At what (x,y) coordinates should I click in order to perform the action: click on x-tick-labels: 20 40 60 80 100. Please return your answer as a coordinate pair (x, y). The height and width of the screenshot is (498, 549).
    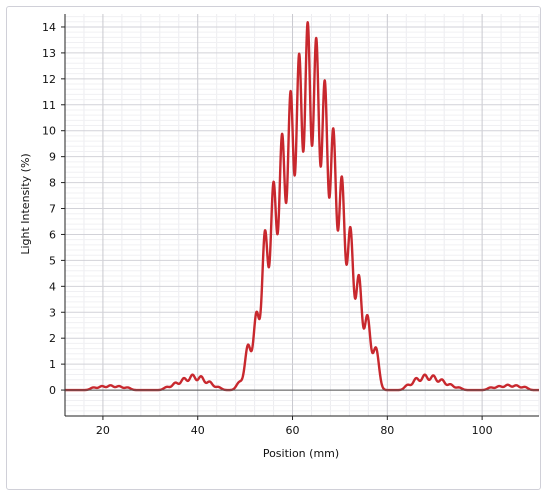
    Looking at the image, I should click on (294, 426).